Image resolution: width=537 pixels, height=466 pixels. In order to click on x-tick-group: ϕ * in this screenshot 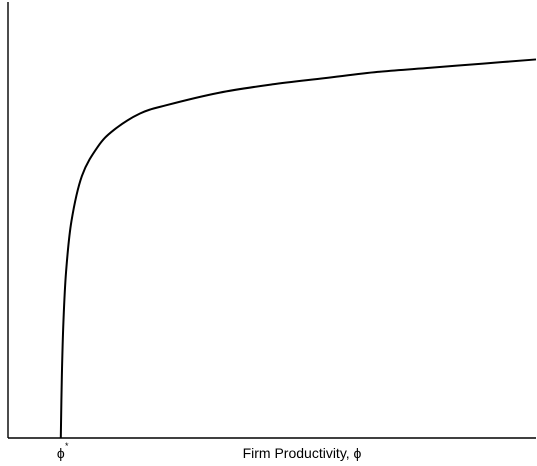, I will do `click(63, 451)`.